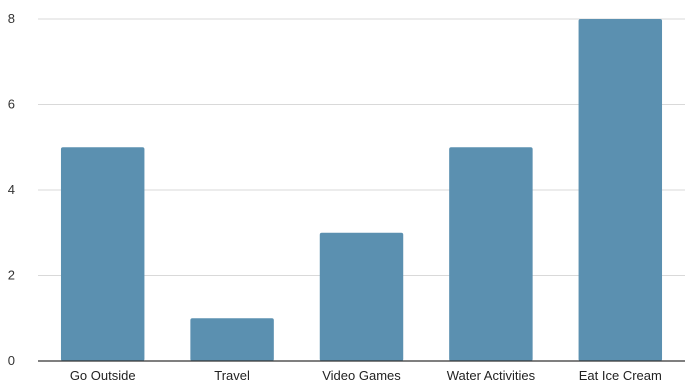  What do you see at coordinates (491, 254) in the screenshot?
I see `bar-water-activities` at bounding box center [491, 254].